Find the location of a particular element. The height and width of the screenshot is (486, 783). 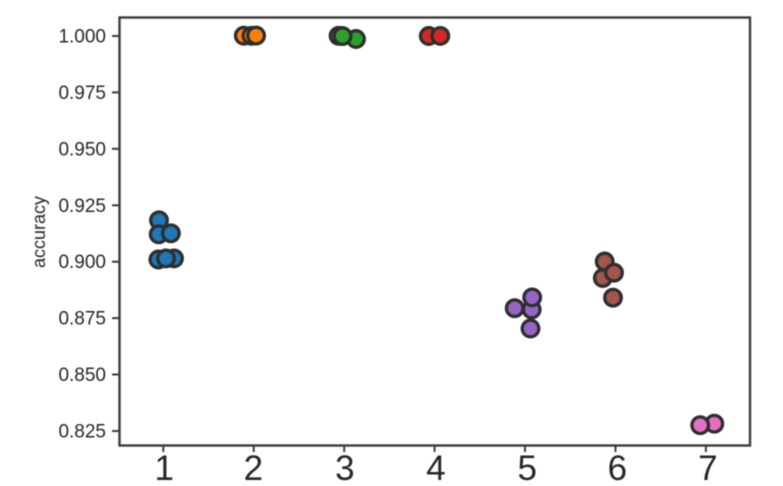

svg-text: 0.975 is located at coordinates (82, 93).